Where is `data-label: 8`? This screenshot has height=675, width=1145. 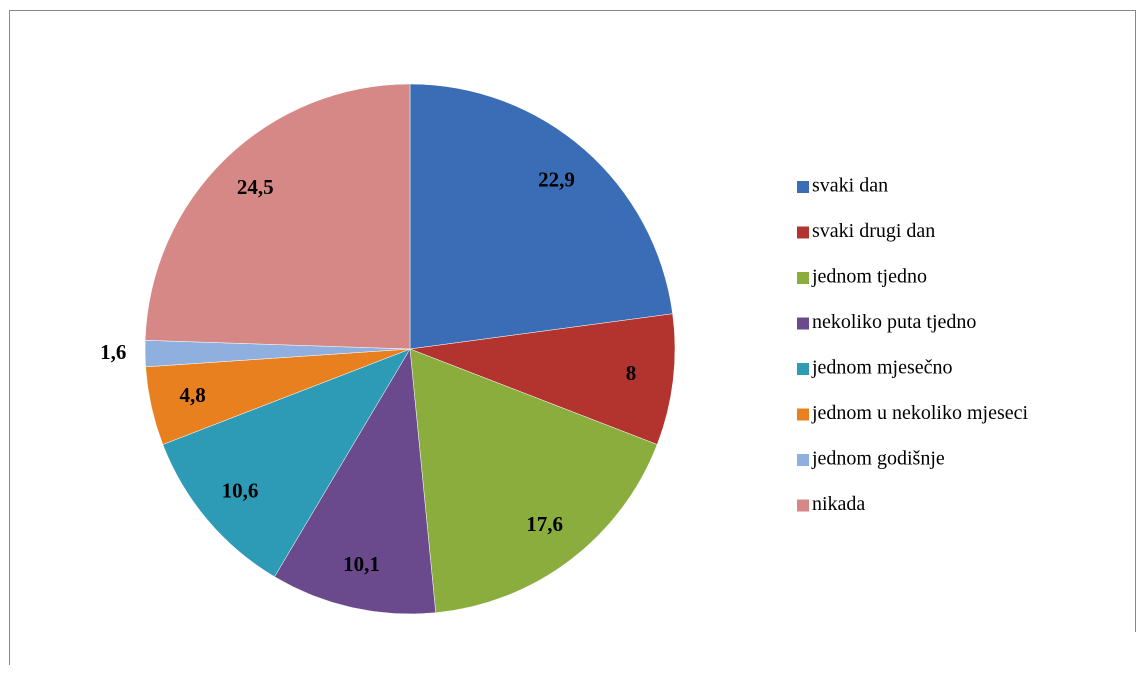
data-label: 8 is located at coordinates (631, 373).